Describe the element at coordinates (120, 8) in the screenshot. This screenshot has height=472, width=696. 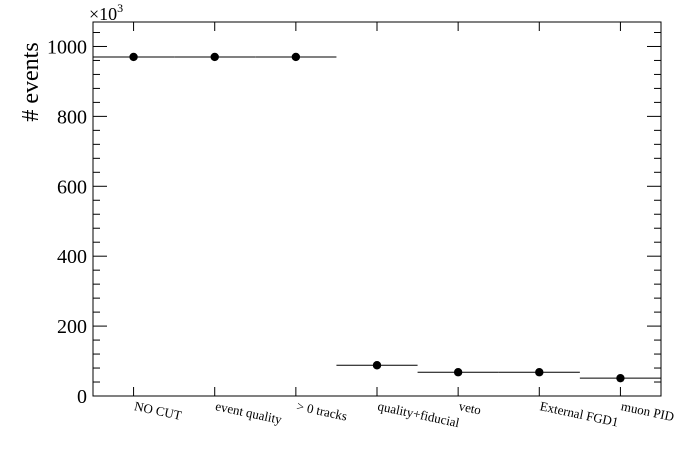
I see `y-axis-multiplier-exponent: 3` at that location.